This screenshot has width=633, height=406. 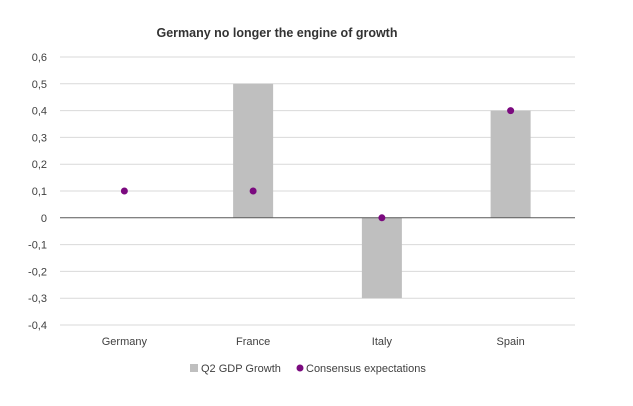 What do you see at coordinates (241, 369) in the screenshot?
I see `legend-label: Q2 GDP Growth` at bounding box center [241, 369].